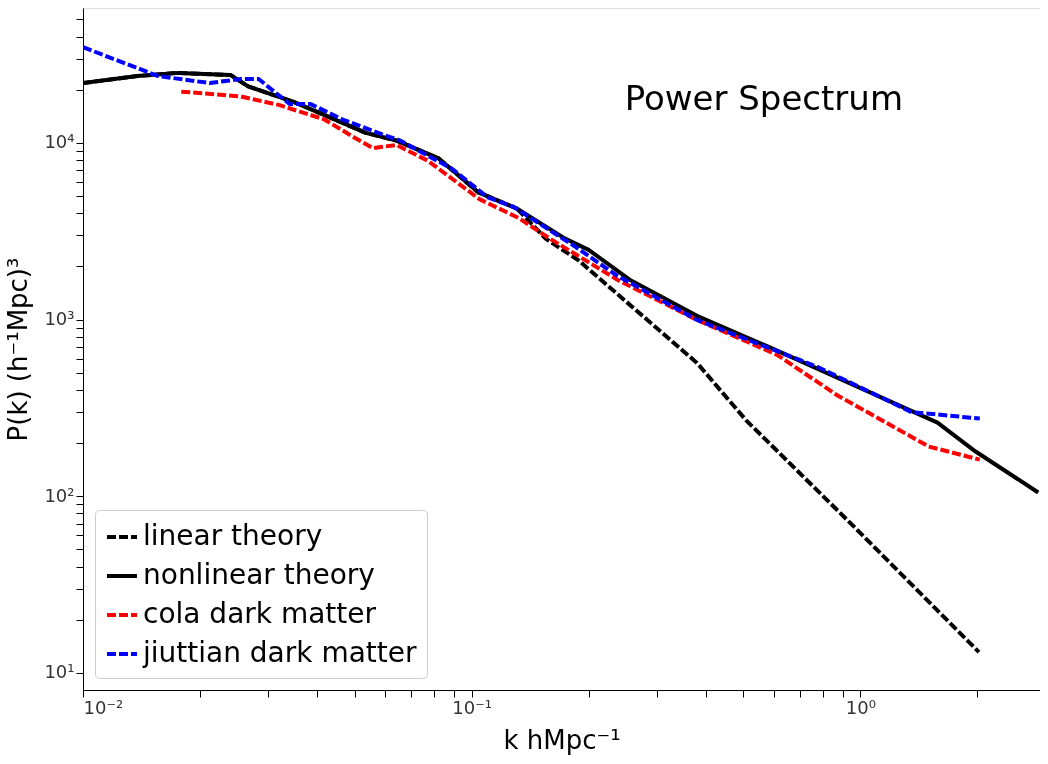 This screenshot has height=764, width=1048. I want to click on legend-label: nonlinear theory, so click(259, 574).